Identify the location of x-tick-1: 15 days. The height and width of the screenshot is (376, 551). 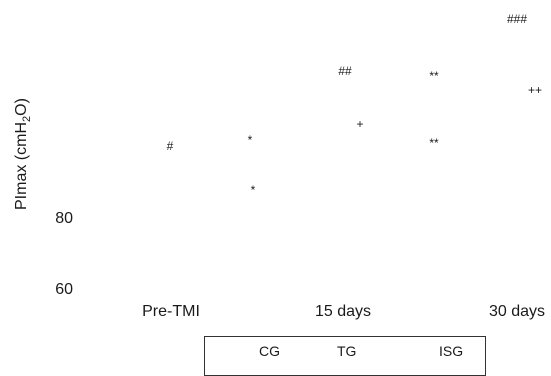
(343, 311).